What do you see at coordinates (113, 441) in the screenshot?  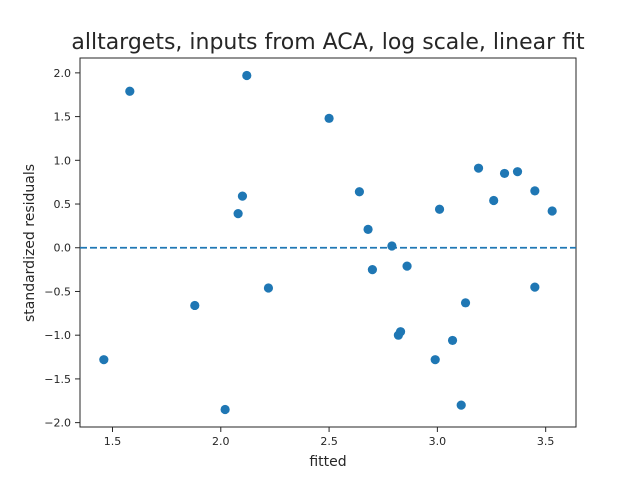 I see `x-tick-label: 1.5` at bounding box center [113, 441].